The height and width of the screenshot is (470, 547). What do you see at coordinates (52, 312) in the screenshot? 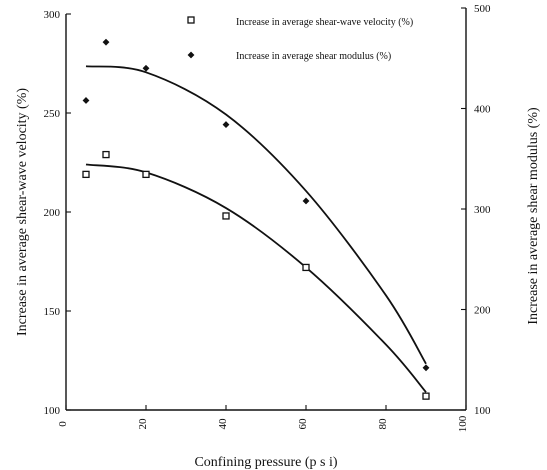
I see `left-y-tick-label-1: 150` at bounding box center [52, 312].